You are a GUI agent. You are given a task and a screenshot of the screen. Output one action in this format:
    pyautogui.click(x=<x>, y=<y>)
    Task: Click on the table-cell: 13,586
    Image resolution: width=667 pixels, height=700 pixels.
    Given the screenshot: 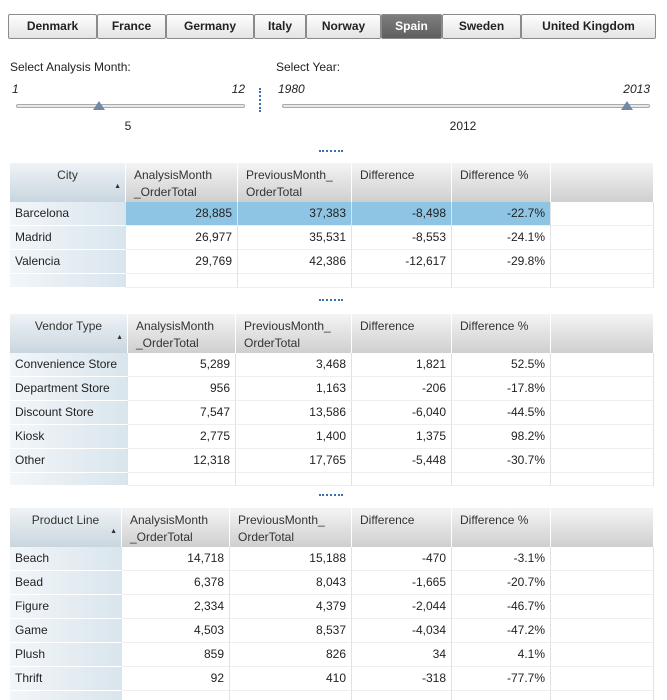 What is the action you would take?
    pyautogui.click(x=294, y=413)
    